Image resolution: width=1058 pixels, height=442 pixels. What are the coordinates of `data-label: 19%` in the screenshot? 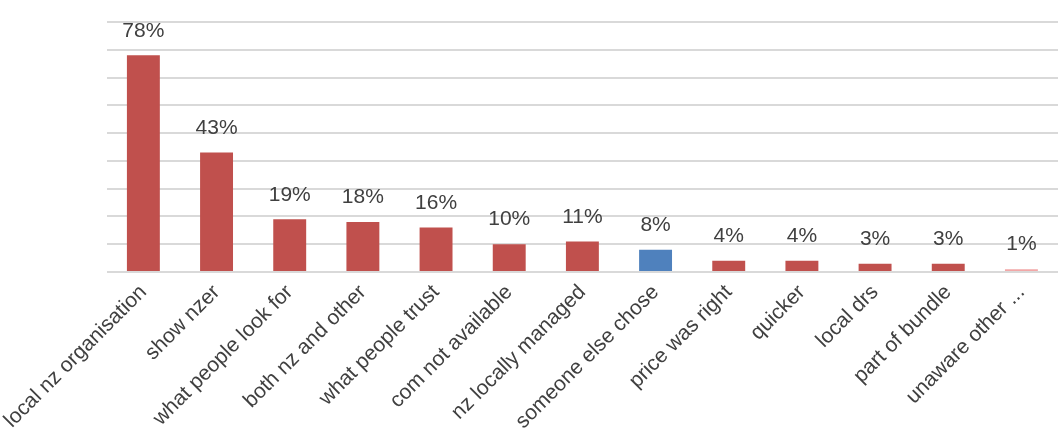 It's located at (289, 193).